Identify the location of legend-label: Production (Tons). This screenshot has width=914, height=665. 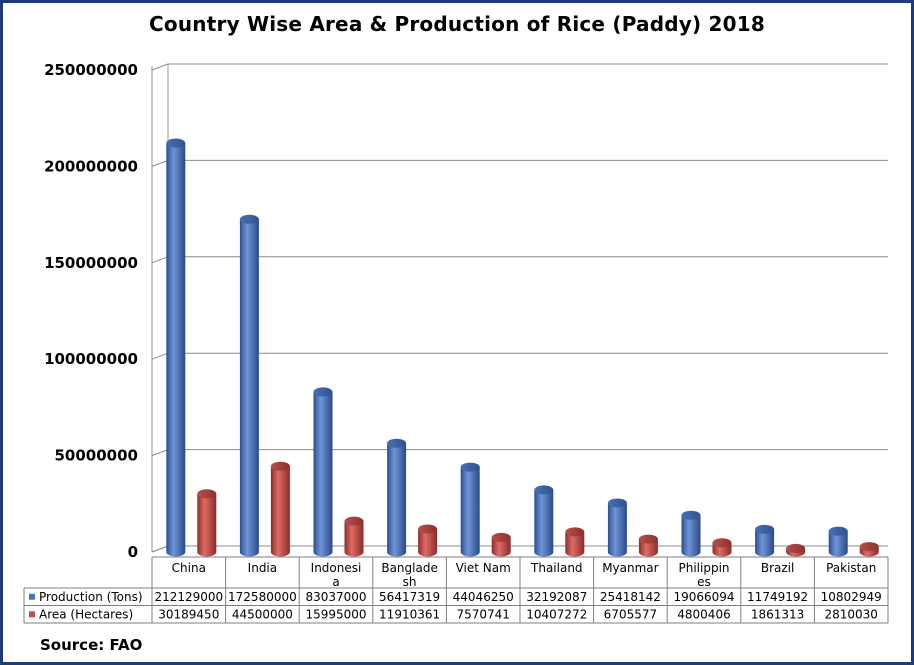
(91, 597).